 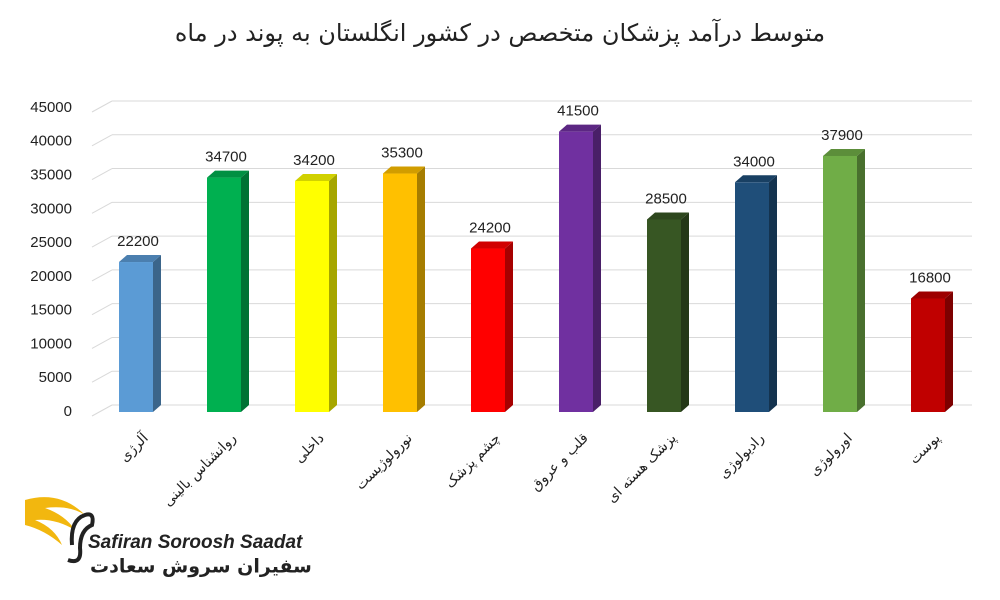 What do you see at coordinates (201, 567) in the screenshot?
I see `logo-text-fa: سفیران سروش سعادت` at bounding box center [201, 567].